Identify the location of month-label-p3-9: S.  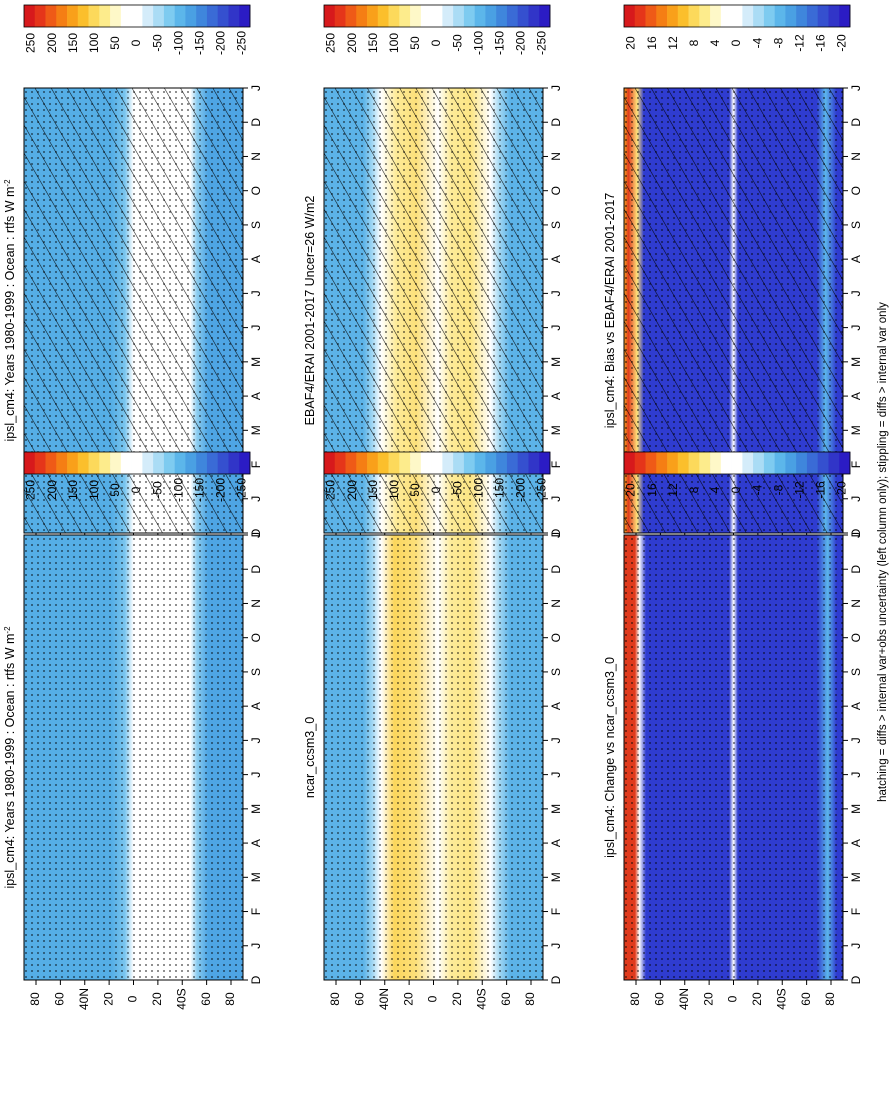
(556, 225).